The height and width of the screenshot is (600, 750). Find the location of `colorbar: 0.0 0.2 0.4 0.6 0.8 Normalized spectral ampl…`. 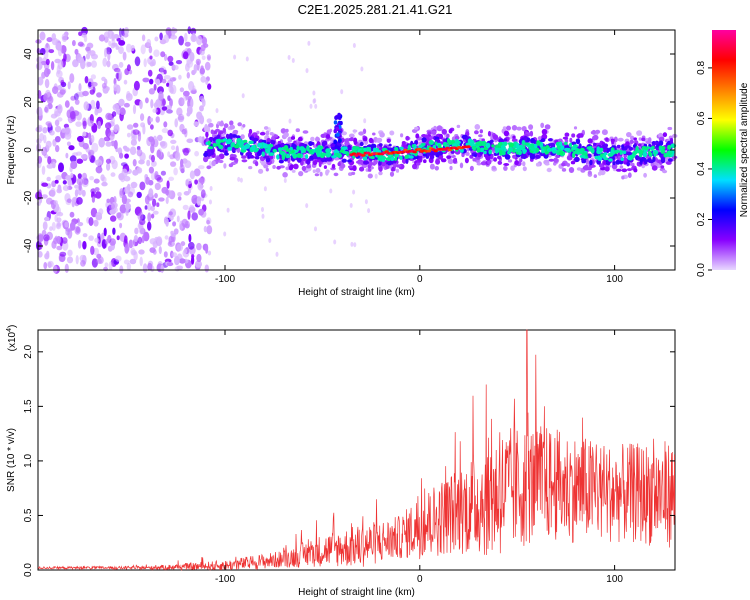

colorbar: 0.0 0.2 0.4 0.6 0.8 Normalized spectral ampl… is located at coordinates (723, 153).